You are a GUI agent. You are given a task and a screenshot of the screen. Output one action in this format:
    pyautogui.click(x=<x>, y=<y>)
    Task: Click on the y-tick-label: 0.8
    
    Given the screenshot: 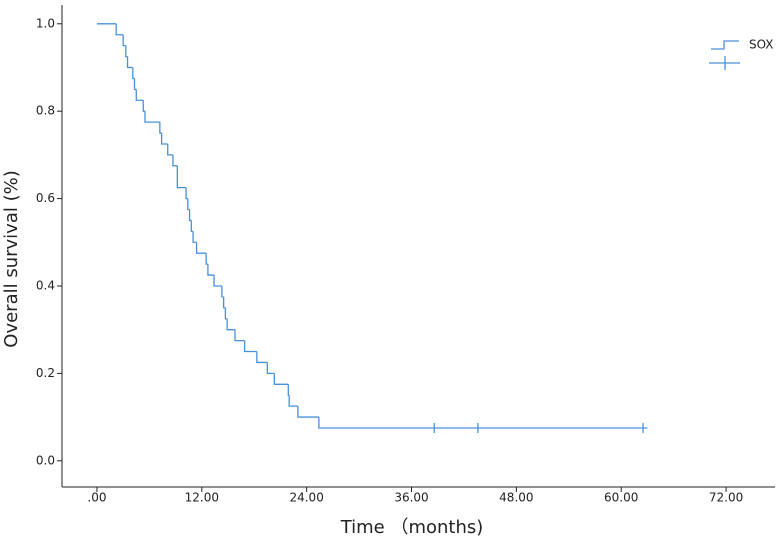 What is the action you would take?
    pyautogui.click(x=45, y=111)
    